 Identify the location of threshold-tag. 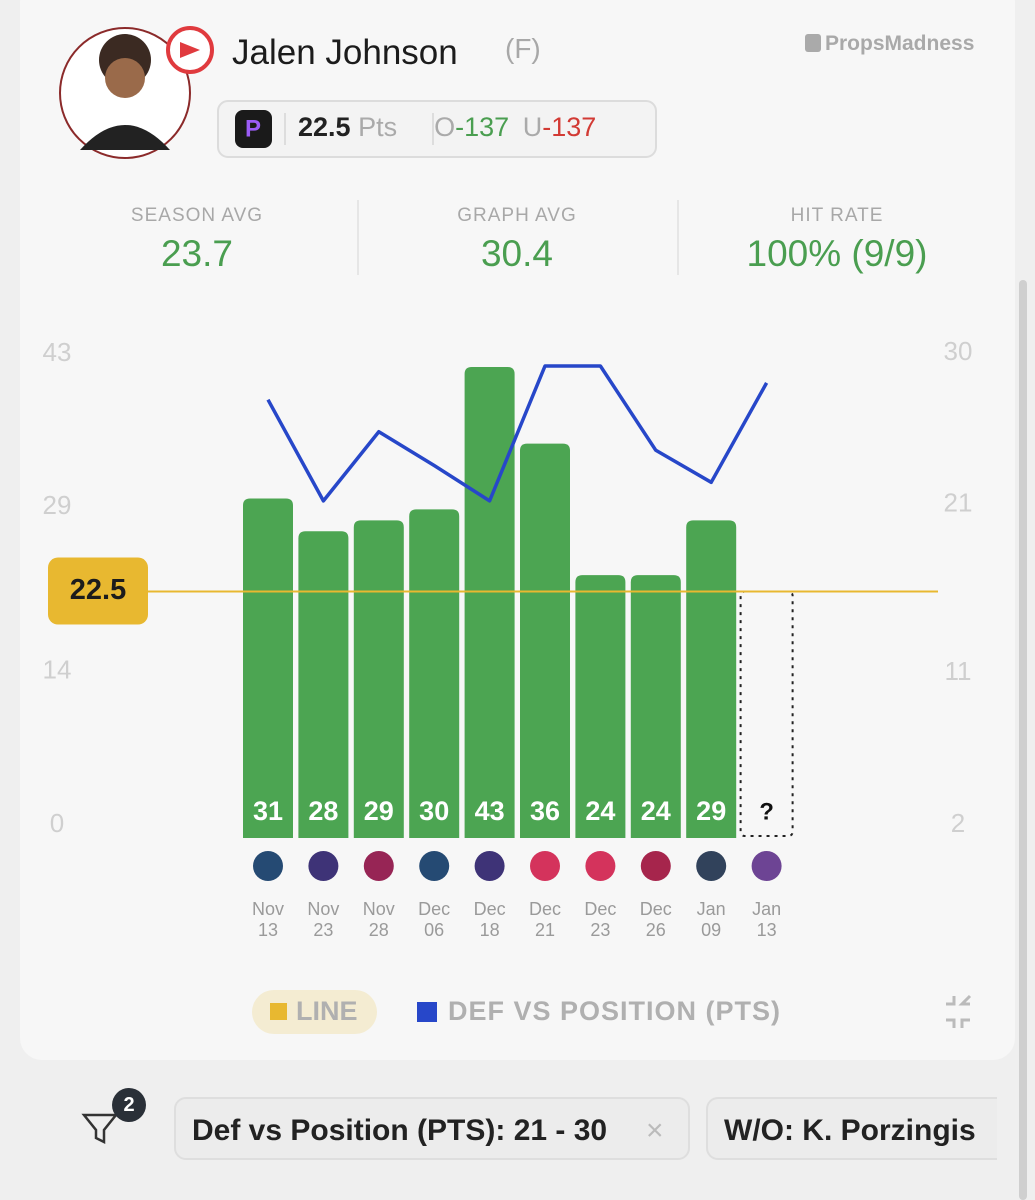
(98, 591).